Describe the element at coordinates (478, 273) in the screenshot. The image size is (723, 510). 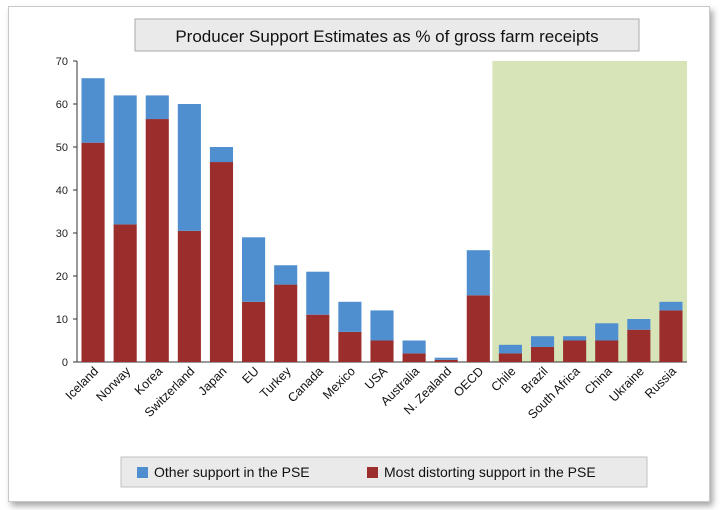
I see `bar-other-oecd` at that location.